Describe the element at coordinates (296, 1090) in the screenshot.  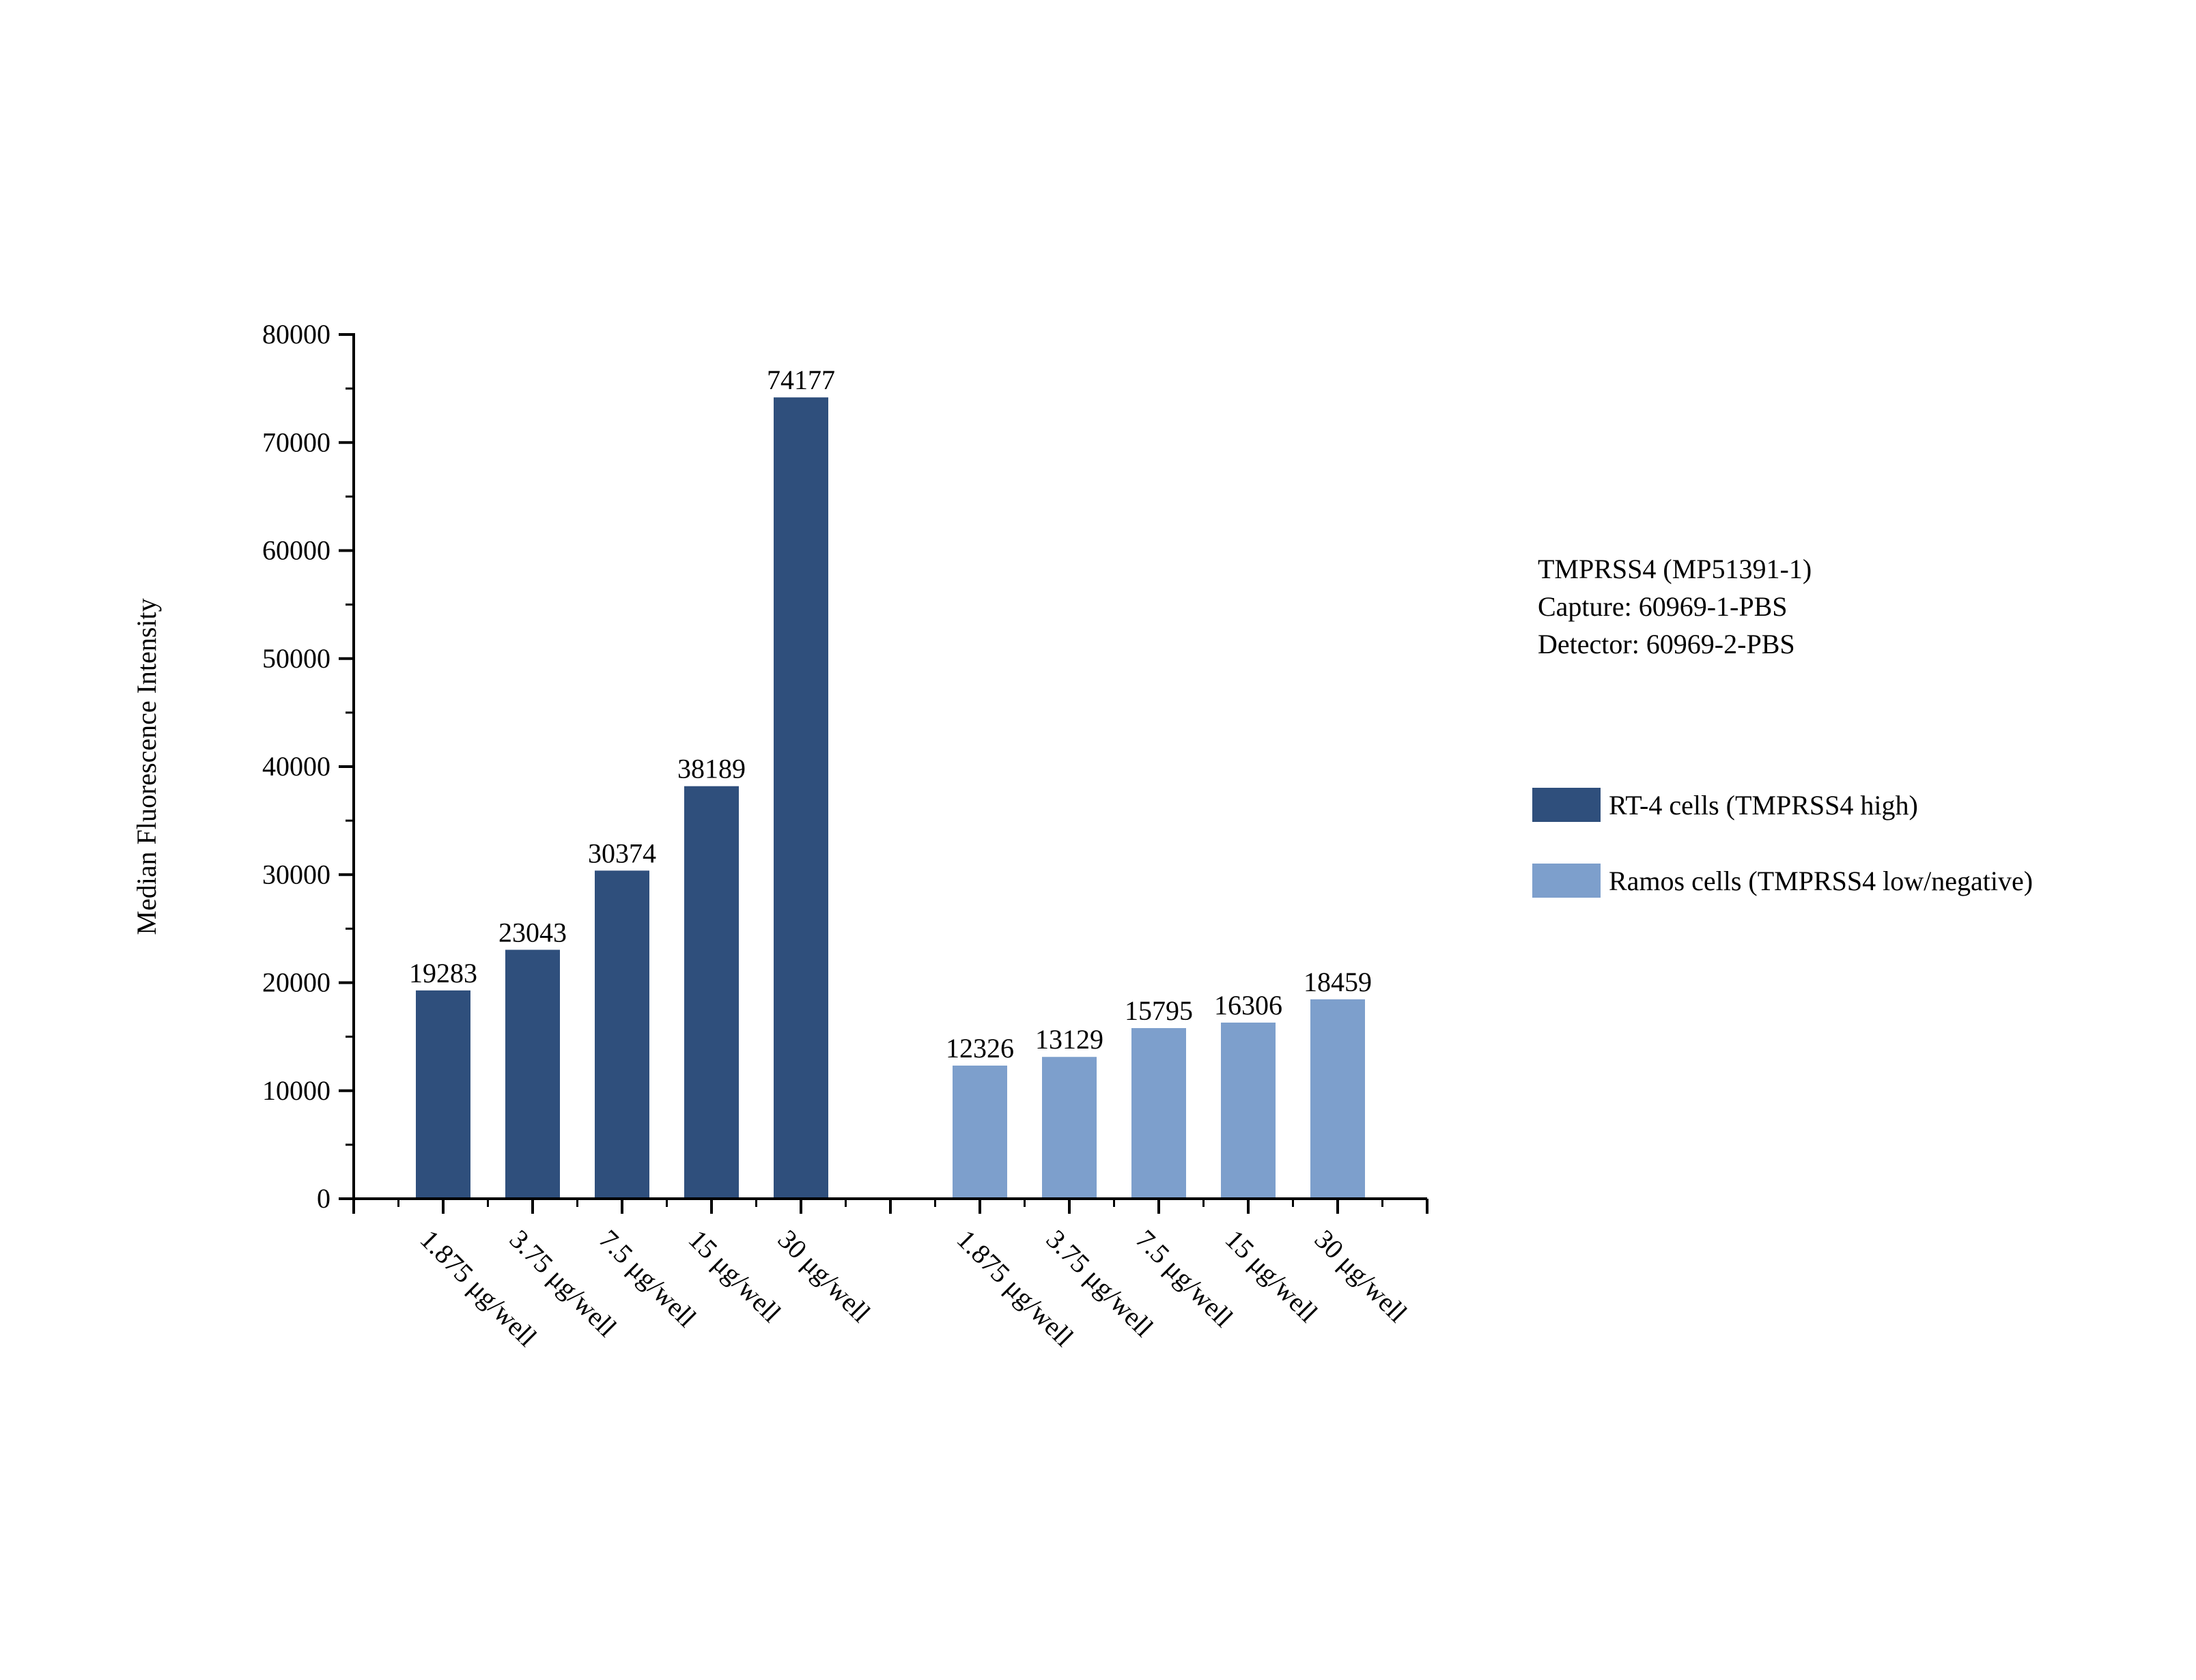
I see `y-tick-label: 10000` at that location.